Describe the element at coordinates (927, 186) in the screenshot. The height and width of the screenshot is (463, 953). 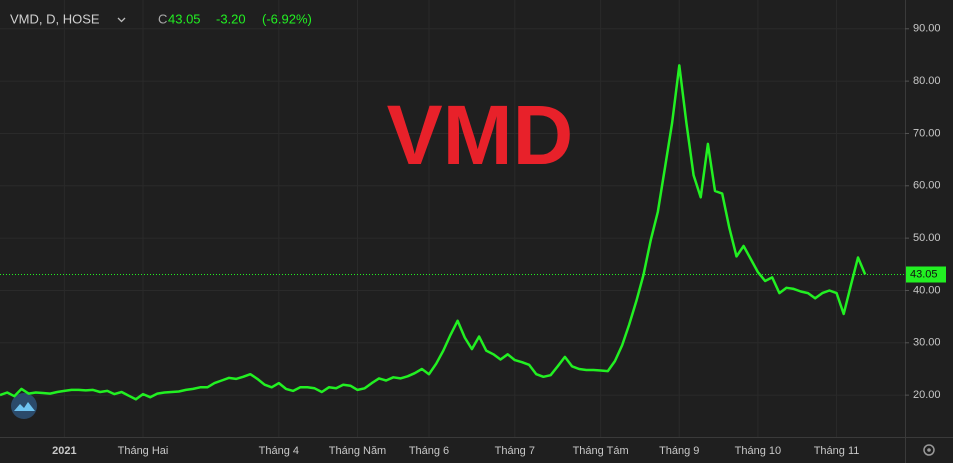
I see `y-tick-label: 60.00` at that location.